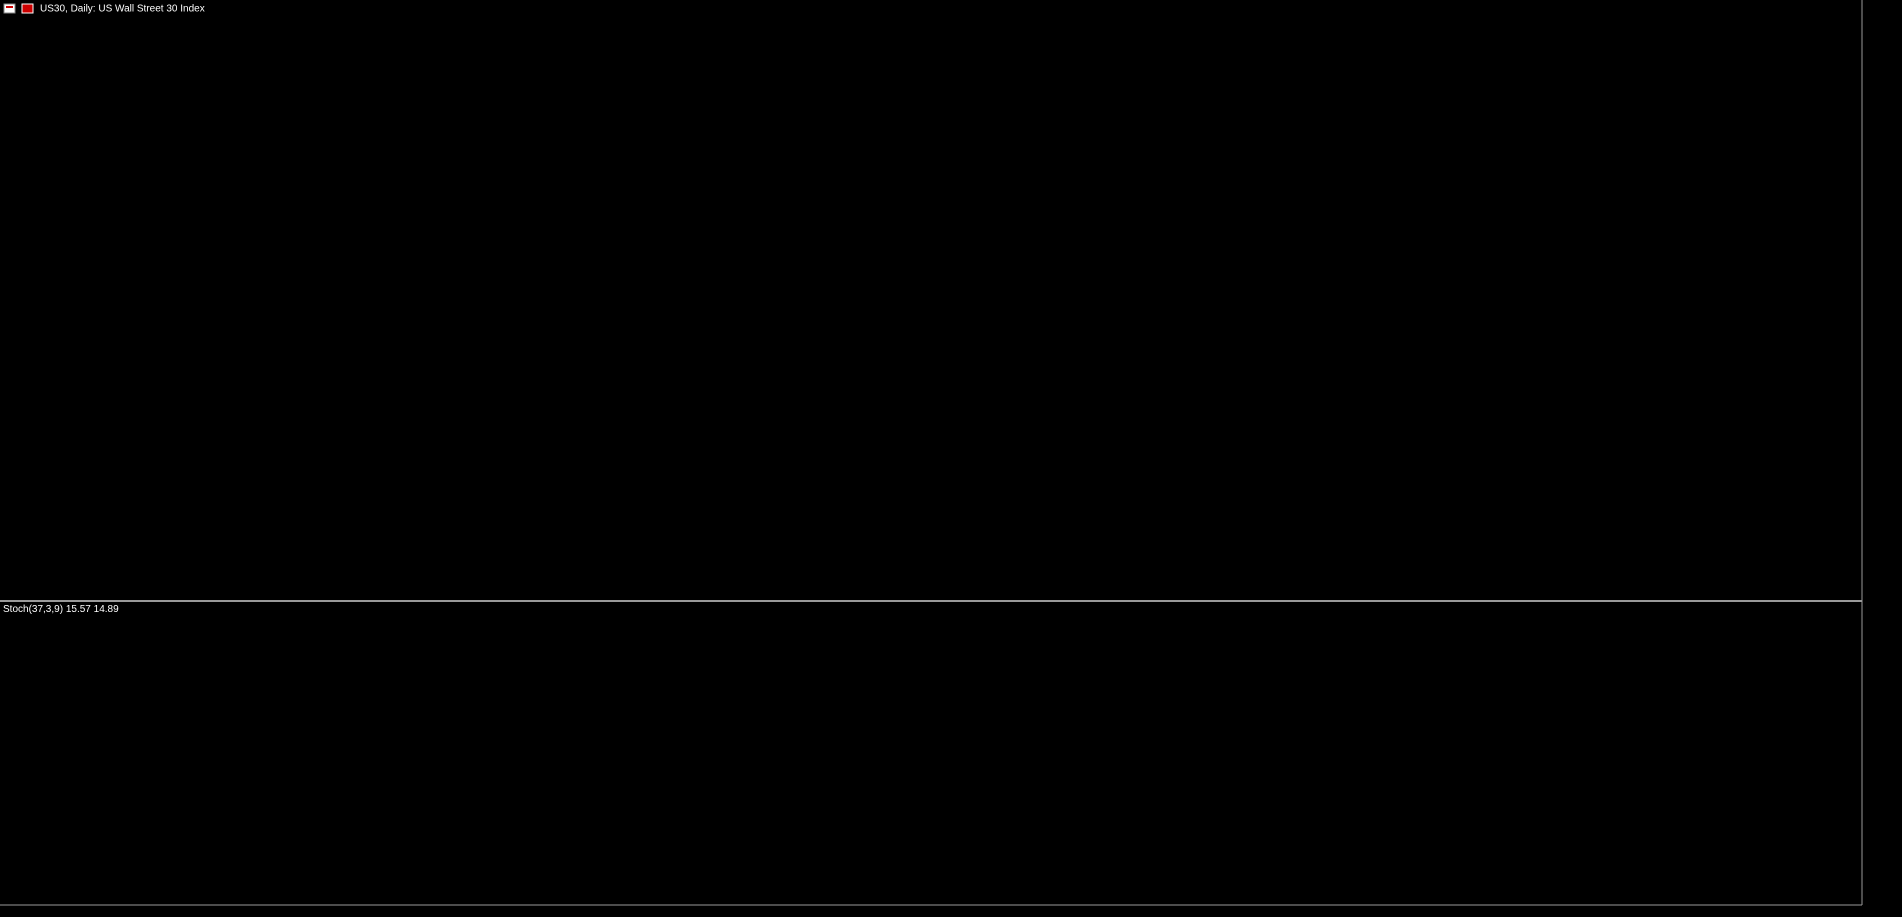 The height and width of the screenshot is (917, 1902). Describe the element at coordinates (122, 9) in the screenshot. I see `chart-title: US30, Daily: US Wall Street 30 Index` at that location.